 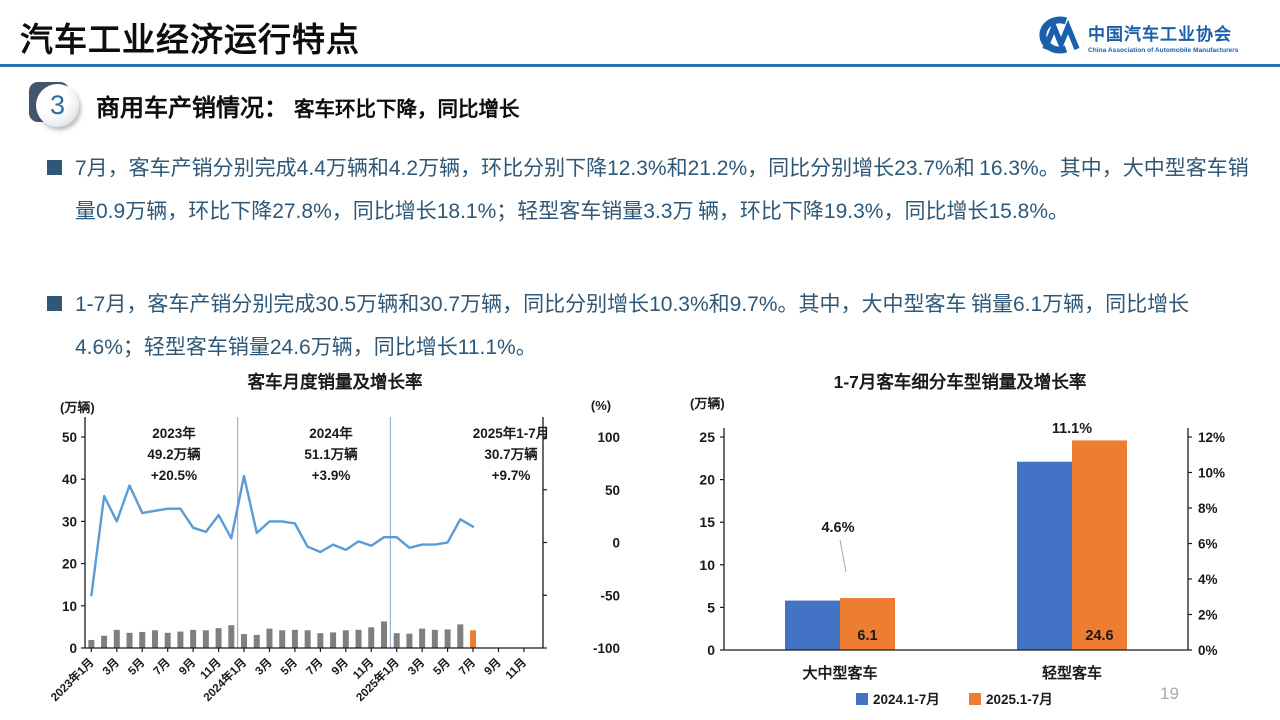 I want to click on svg-text: 11月, so click(x=516, y=669).